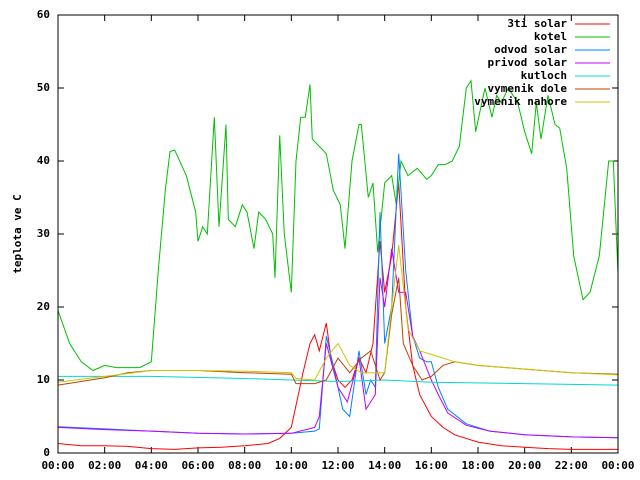  I want to click on y-tick-label: 30, so click(43, 233).